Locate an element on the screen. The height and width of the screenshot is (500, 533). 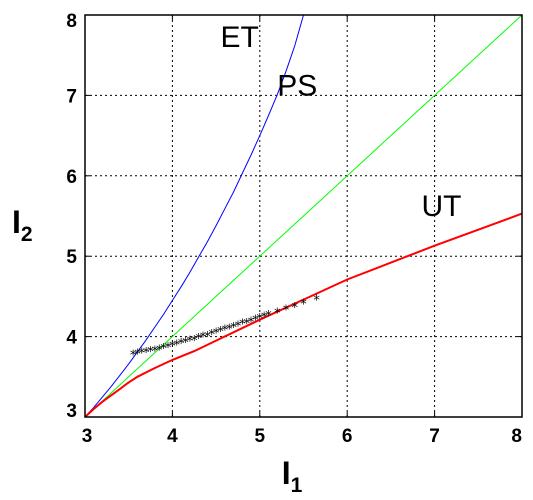
y-axis-label: I2 is located at coordinates (22, 225).